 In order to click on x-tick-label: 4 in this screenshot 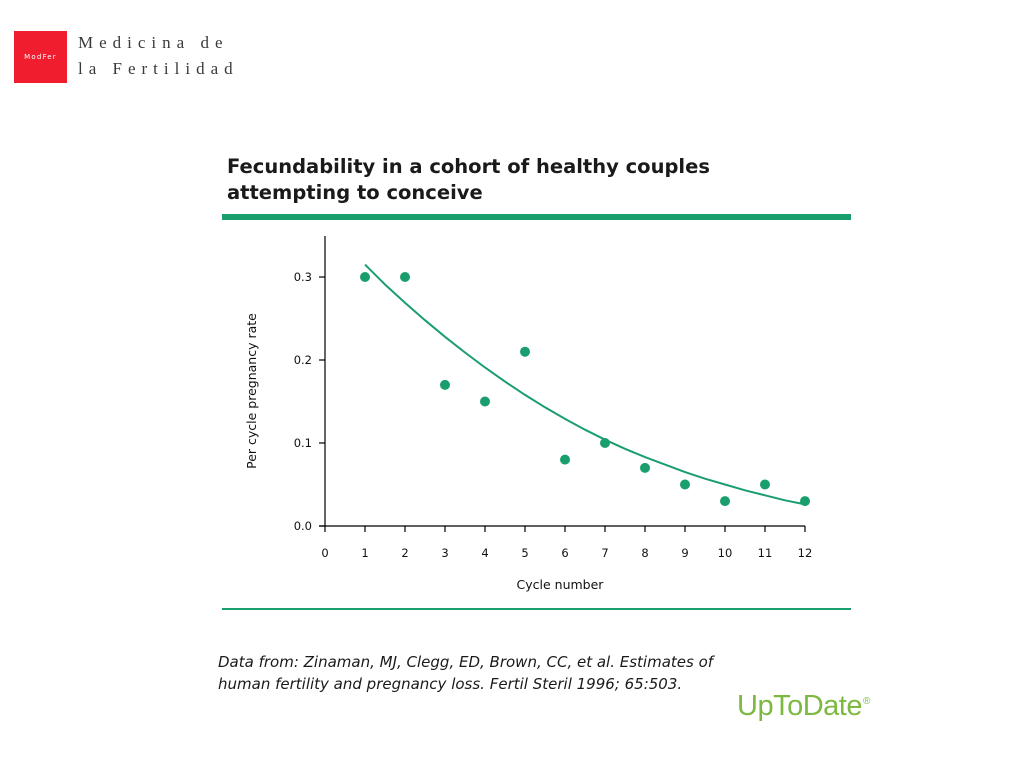, I will do `click(484, 553)`.